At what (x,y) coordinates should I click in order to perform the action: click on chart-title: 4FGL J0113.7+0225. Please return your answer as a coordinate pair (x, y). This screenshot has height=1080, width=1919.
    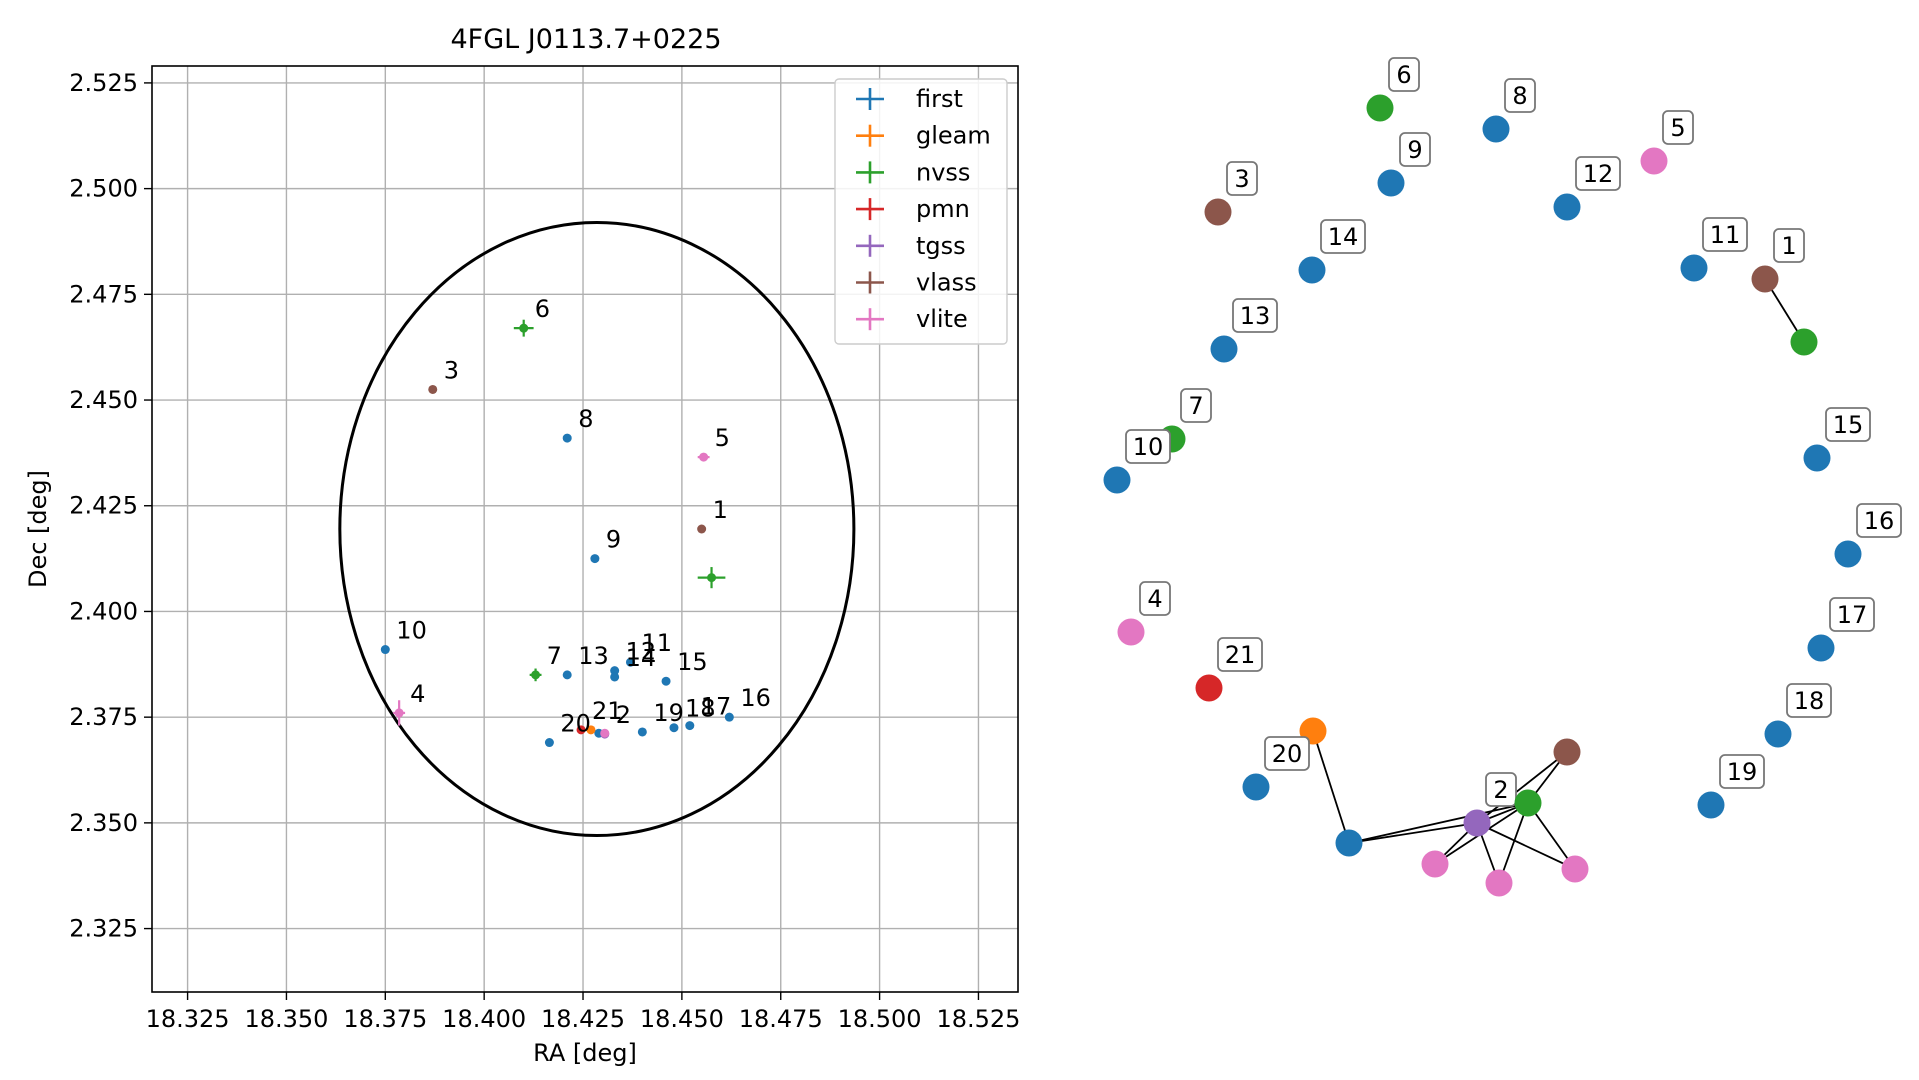
    Looking at the image, I should click on (585, 39).